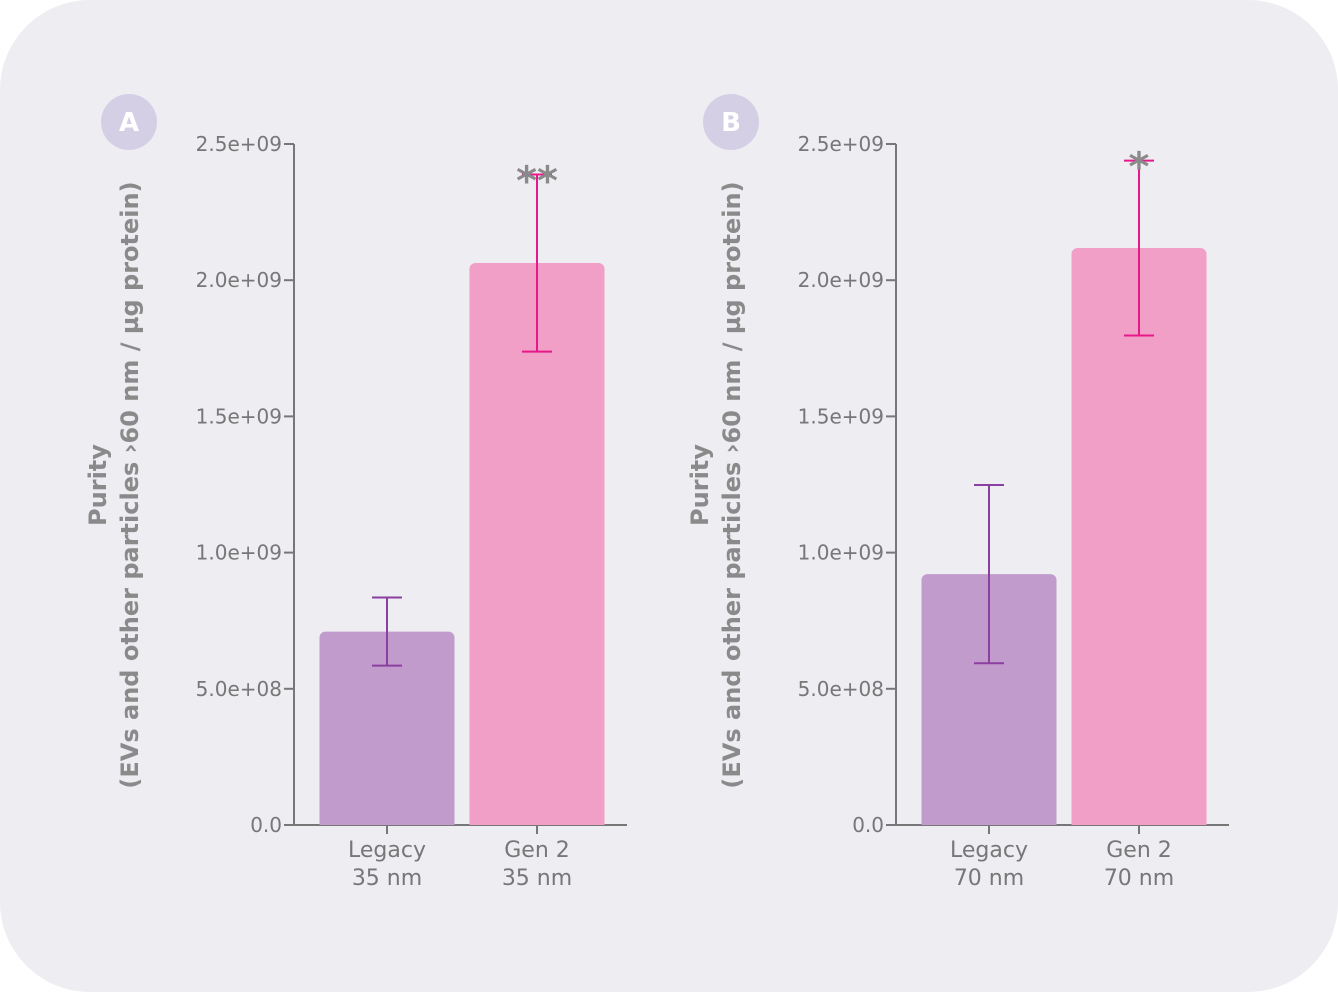 The image size is (1338, 996). What do you see at coordinates (1139, 168) in the screenshot?
I see `significance-label: *` at bounding box center [1139, 168].